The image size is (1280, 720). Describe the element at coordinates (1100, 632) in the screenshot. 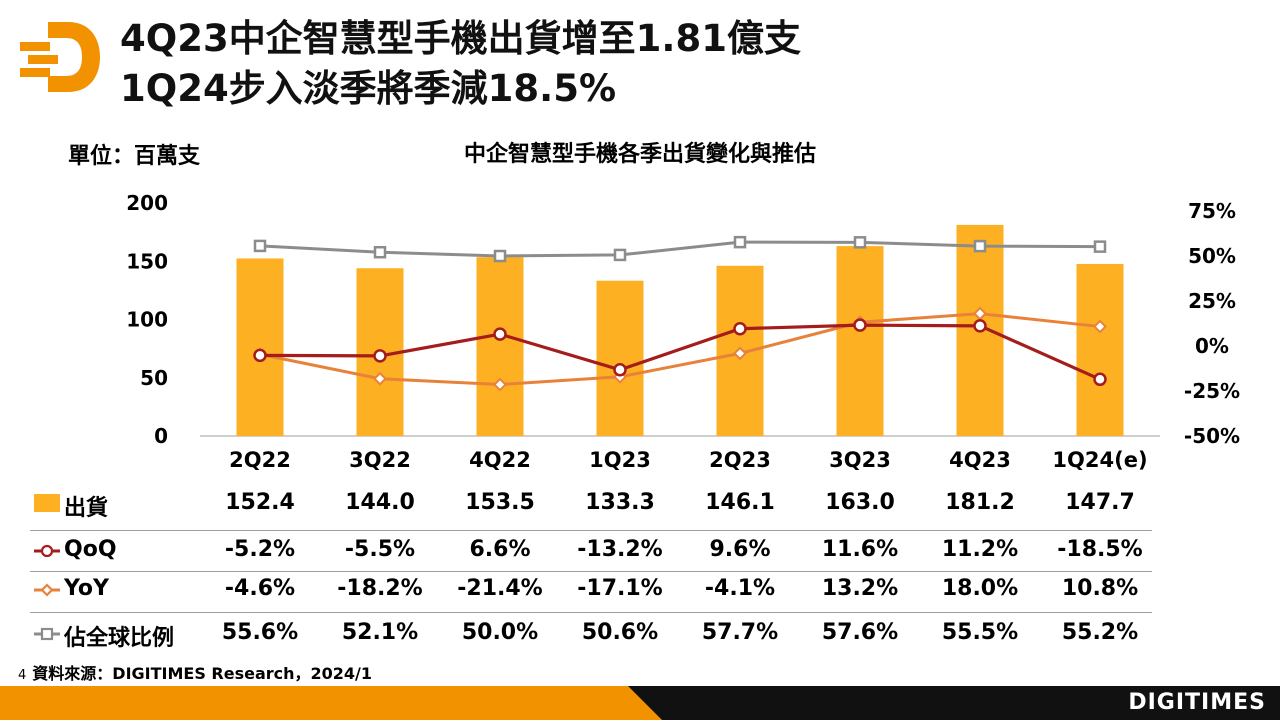

I see `table-cell: 55.2%` at that location.